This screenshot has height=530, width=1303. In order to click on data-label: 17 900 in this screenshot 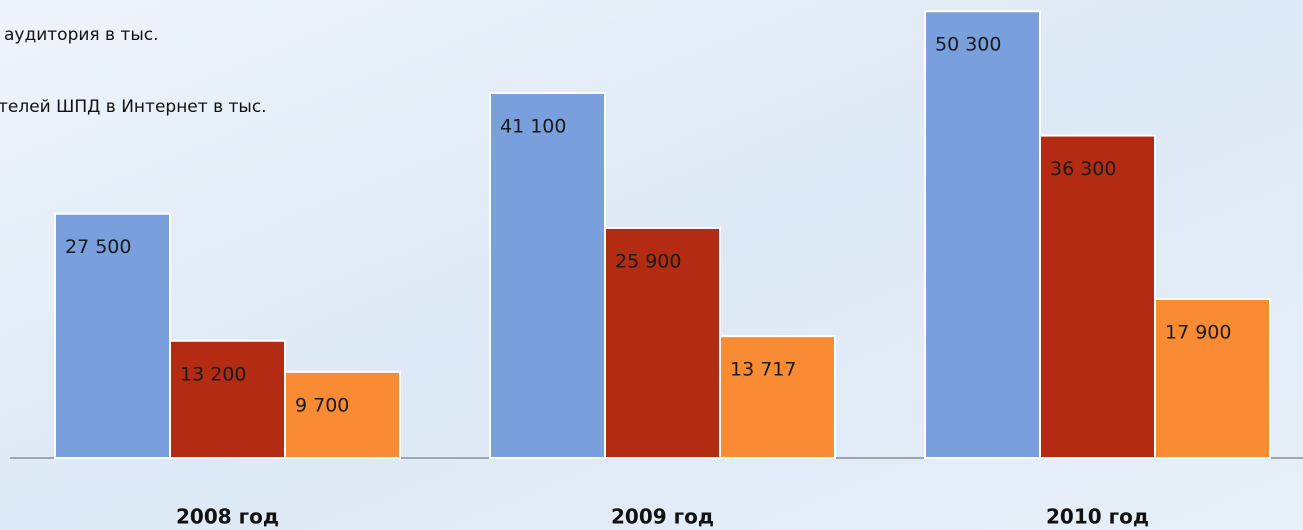, I will do `click(1198, 333)`.